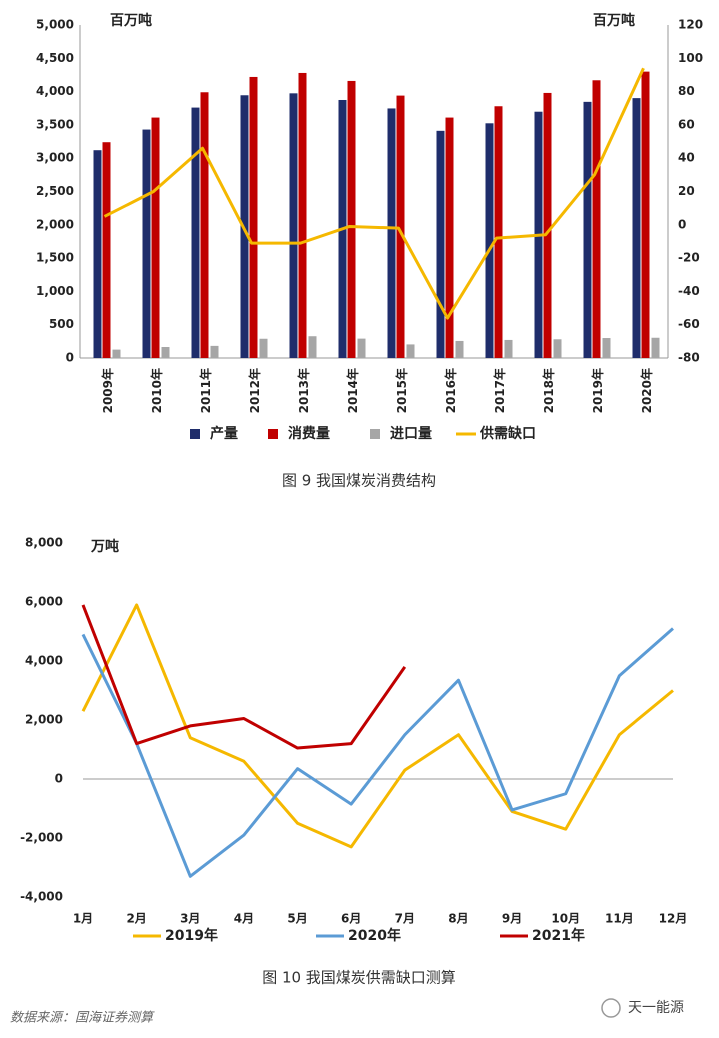 This screenshot has width=719, height=1038. Describe the element at coordinates (55, 124) in the screenshot. I see `yticks-label: 3,500` at that location.